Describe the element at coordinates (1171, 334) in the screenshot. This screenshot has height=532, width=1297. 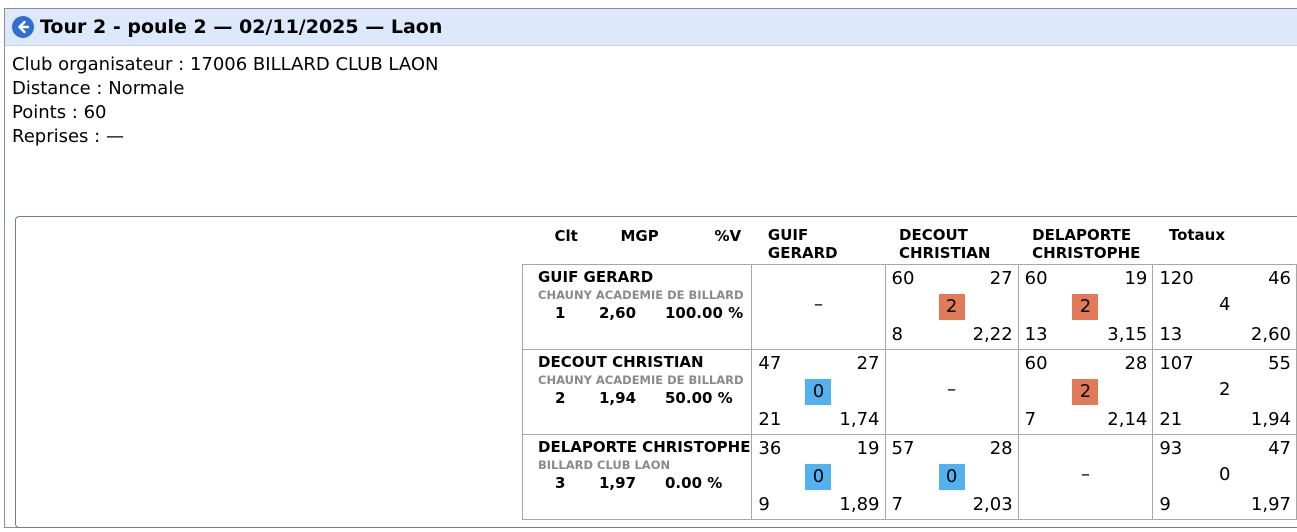
I see `total-reprises: 13` at that location.